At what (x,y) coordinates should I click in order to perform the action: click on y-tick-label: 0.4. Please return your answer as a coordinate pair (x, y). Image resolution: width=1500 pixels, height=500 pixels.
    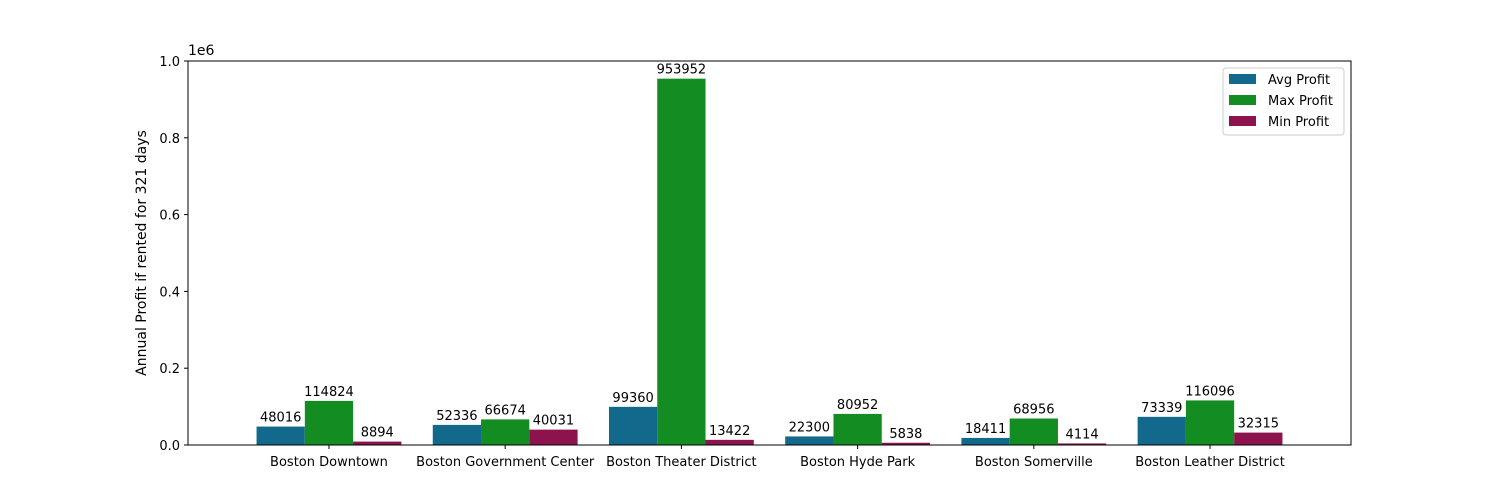
    Looking at the image, I should click on (169, 292).